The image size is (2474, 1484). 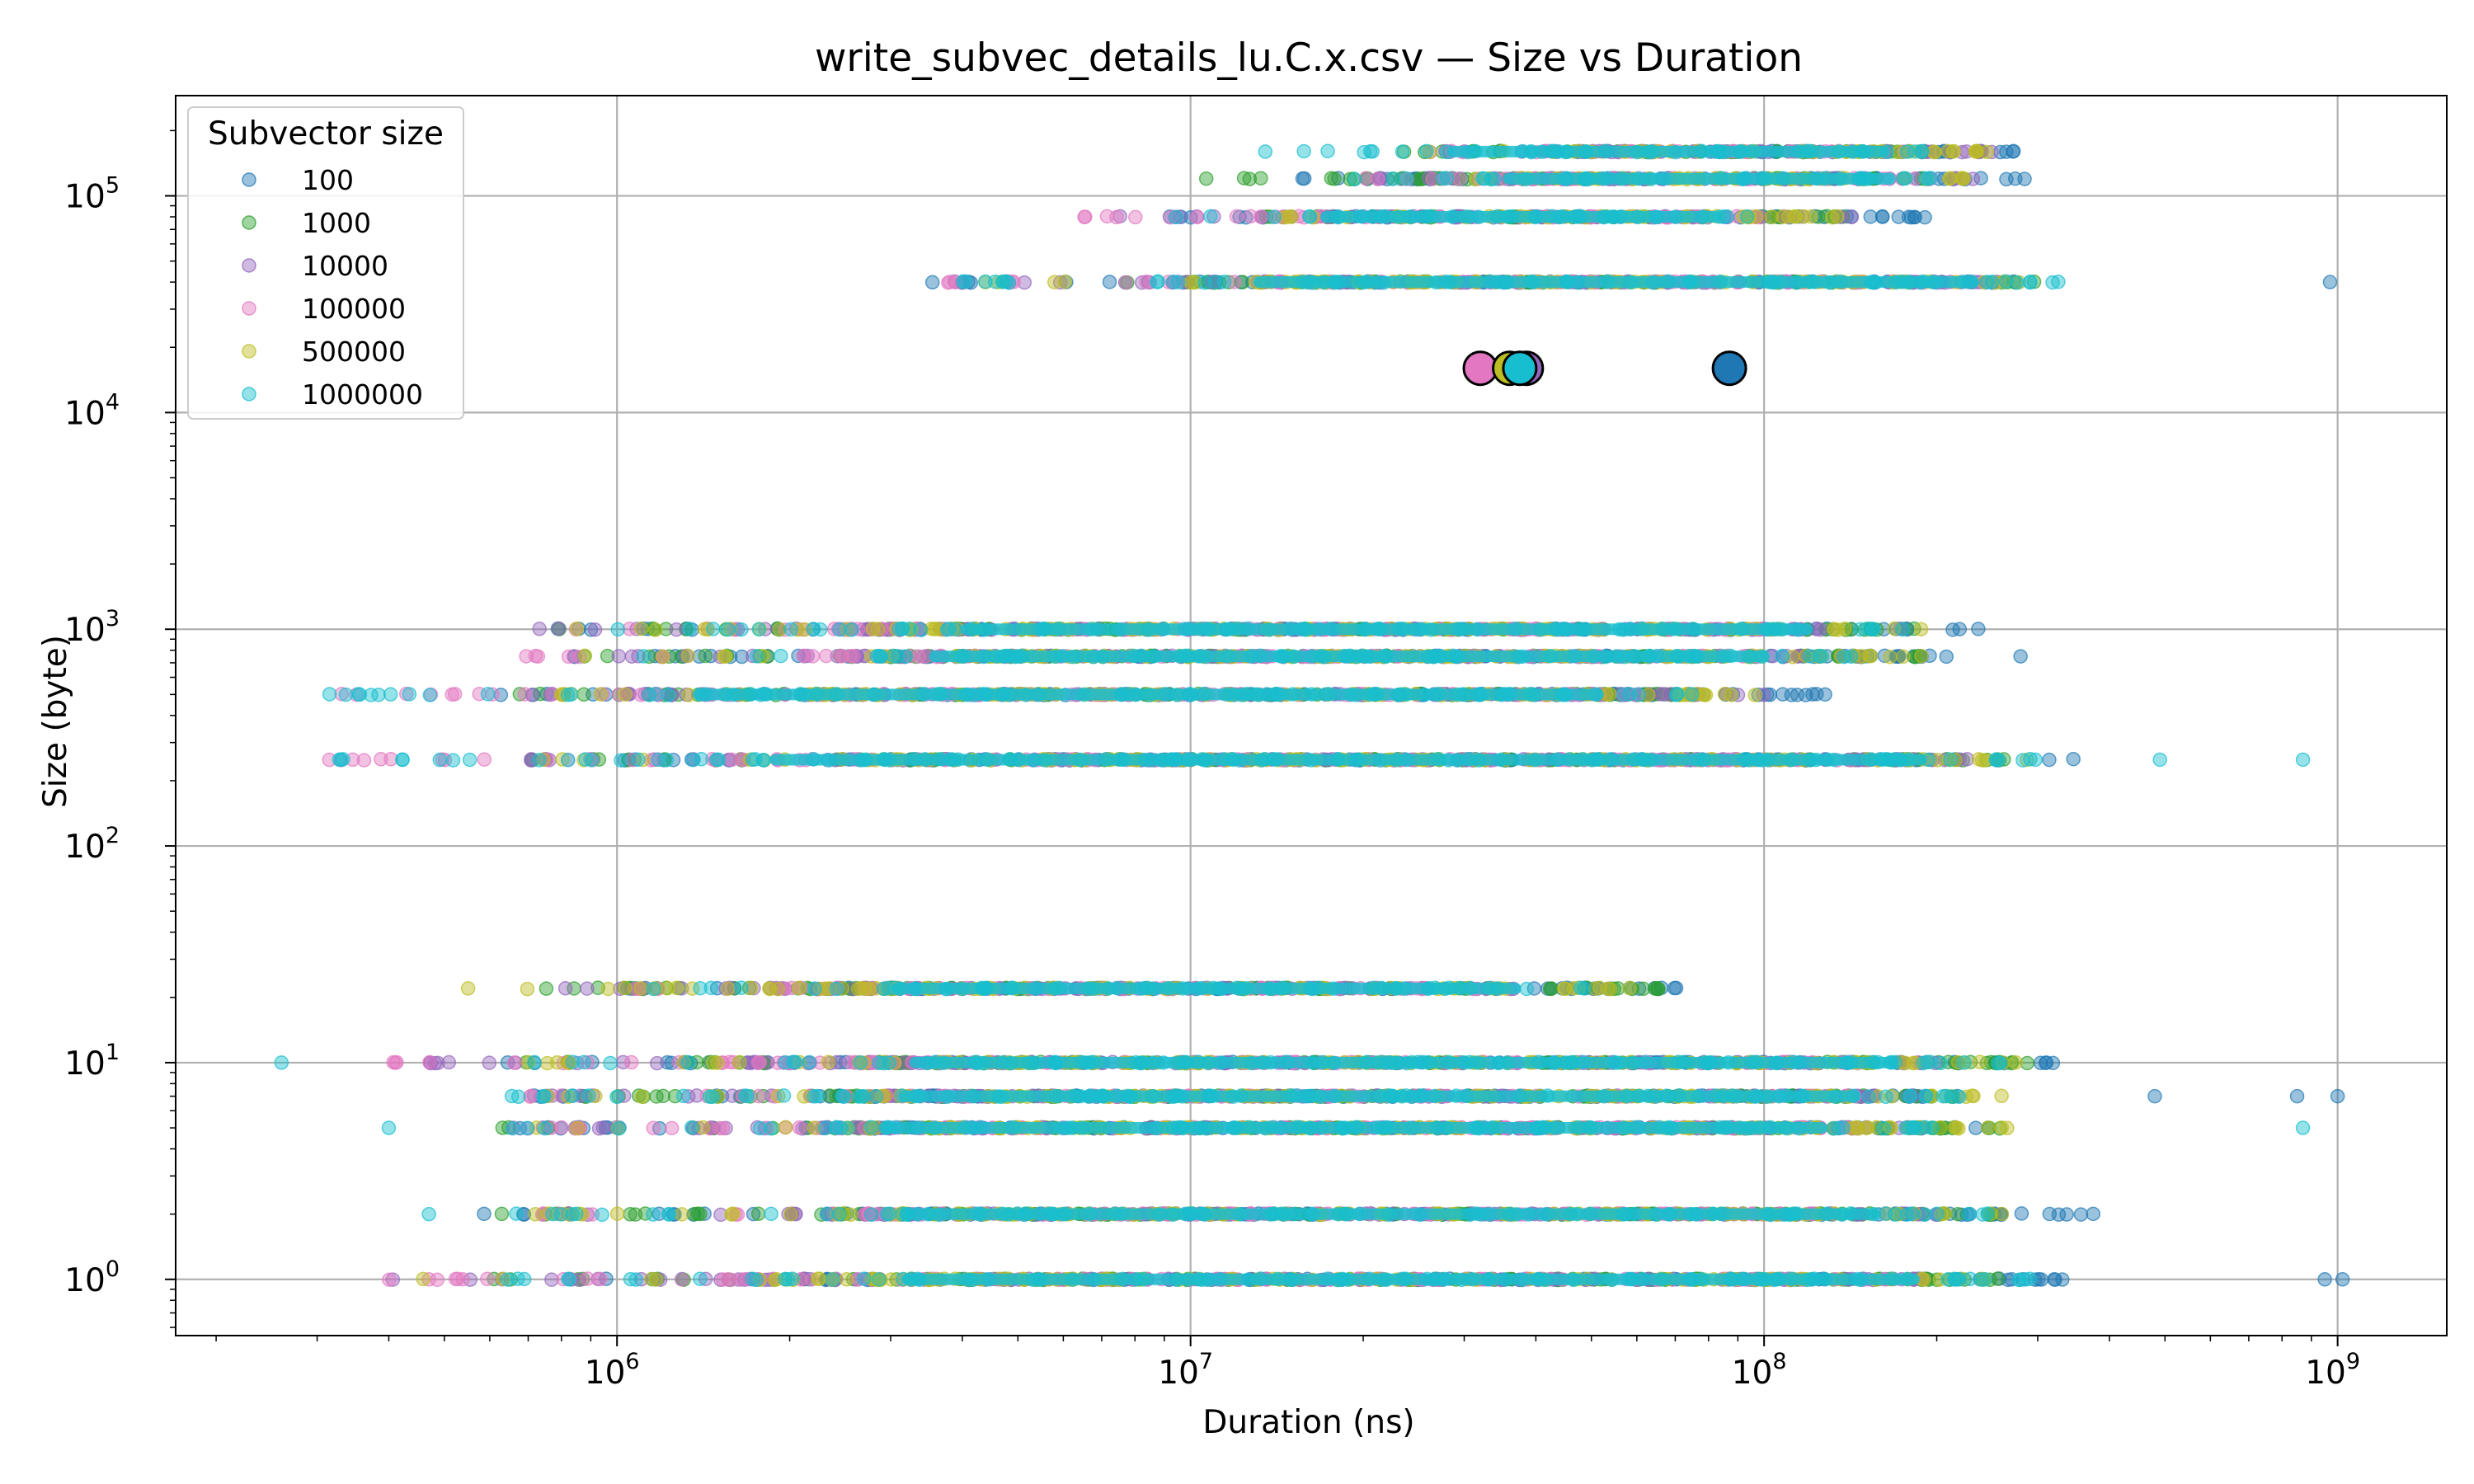 I want to click on y-tick-exponent: 3, so click(x=113, y=619).